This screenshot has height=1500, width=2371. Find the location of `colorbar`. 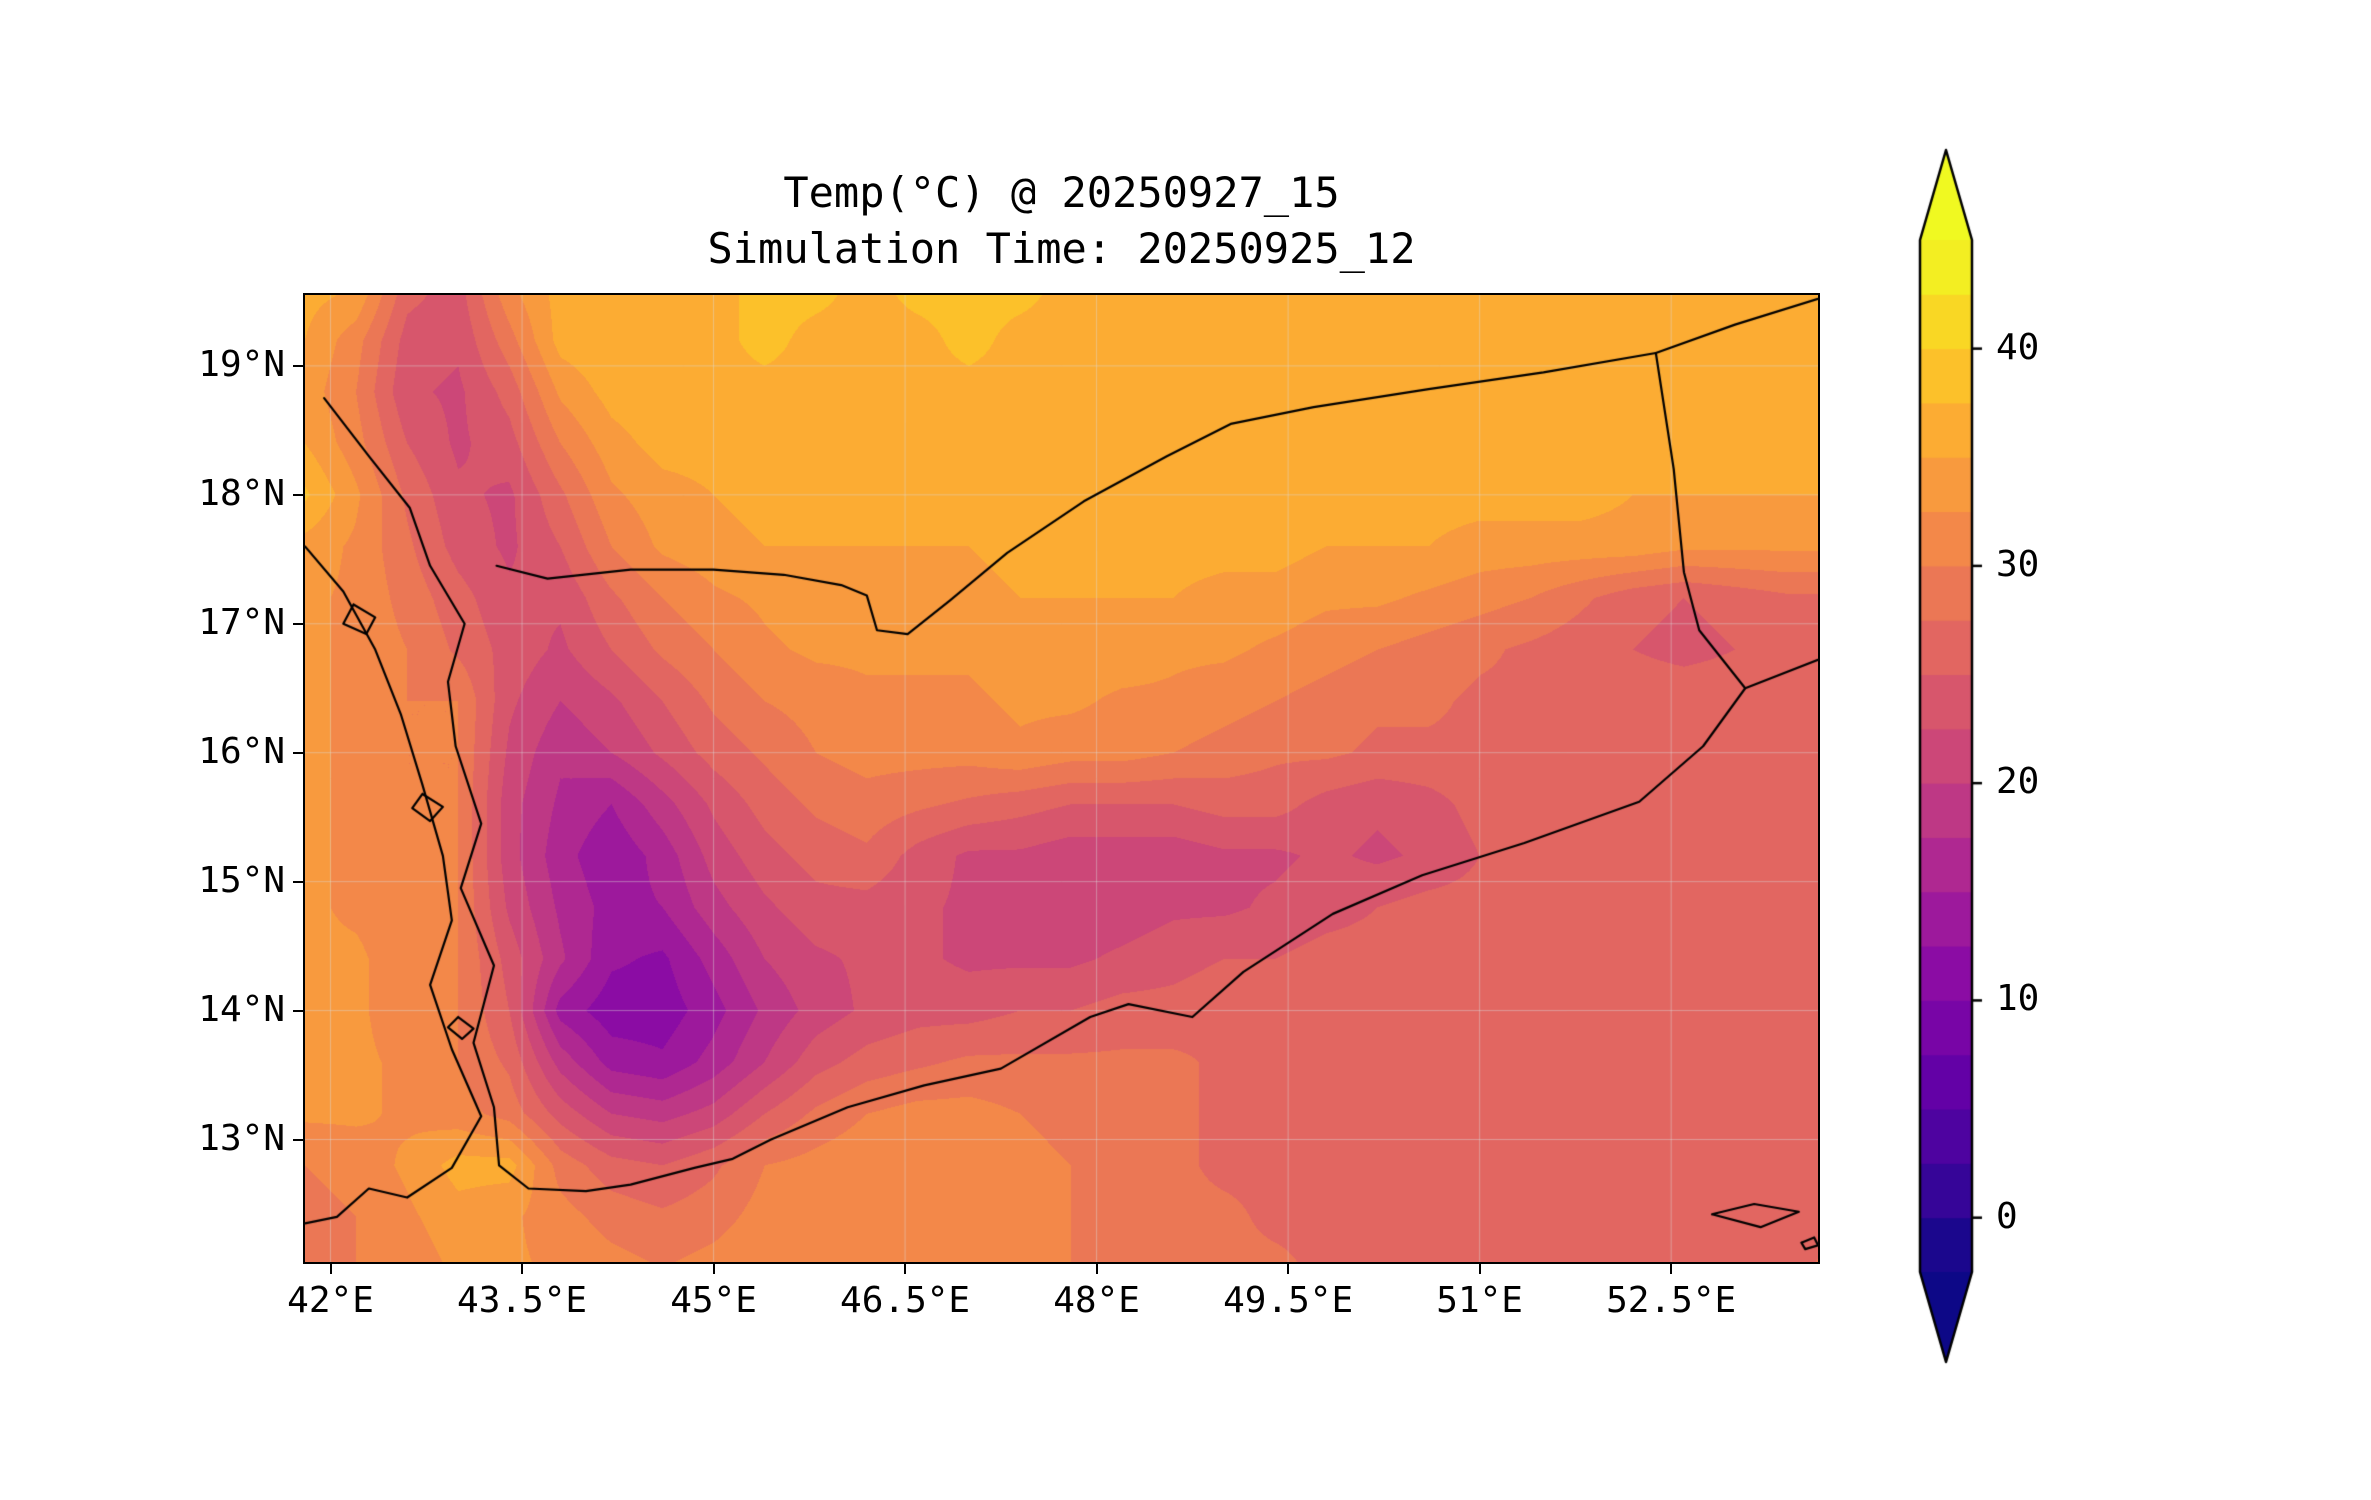

colorbar is located at coordinates (1980, 755).